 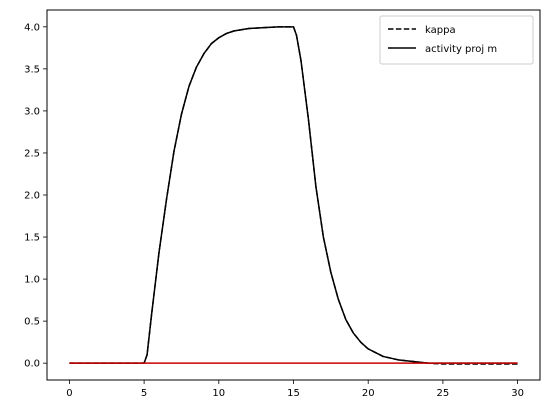 What do you see at coordinates (32, 153) in the screenshot?
I see `y-tick-label: 2.5` at bounding box center [32, 153].